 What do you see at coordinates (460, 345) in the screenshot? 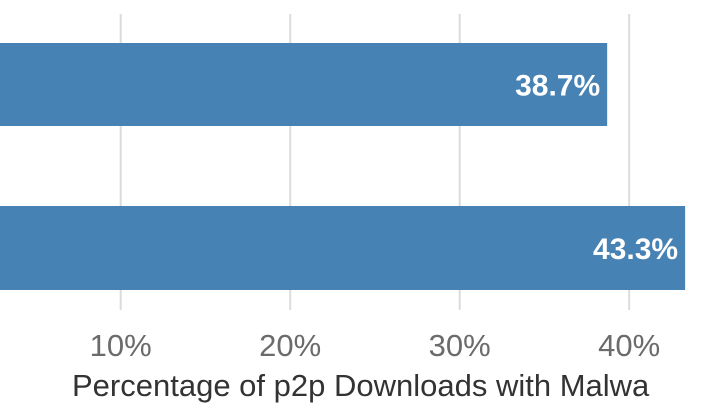
I see `x-tick-label-30: 30%` at bounding box center [460, 345].